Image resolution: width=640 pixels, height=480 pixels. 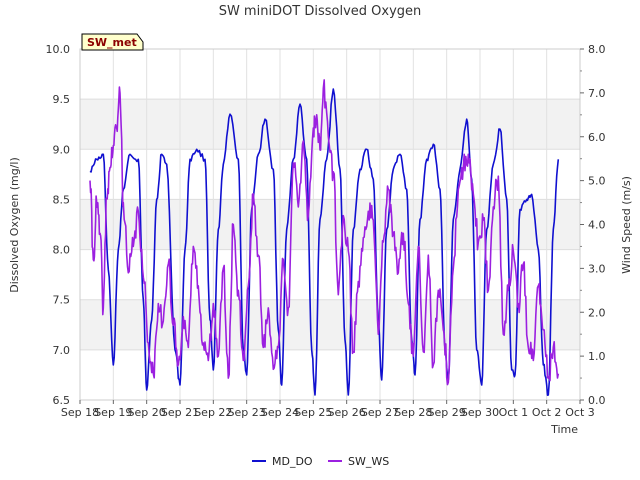 What do you see at coordinates (597, 225) in the screenshot?
I see `y-tick-label-right: 4.0` at bounding box center [597, 225].